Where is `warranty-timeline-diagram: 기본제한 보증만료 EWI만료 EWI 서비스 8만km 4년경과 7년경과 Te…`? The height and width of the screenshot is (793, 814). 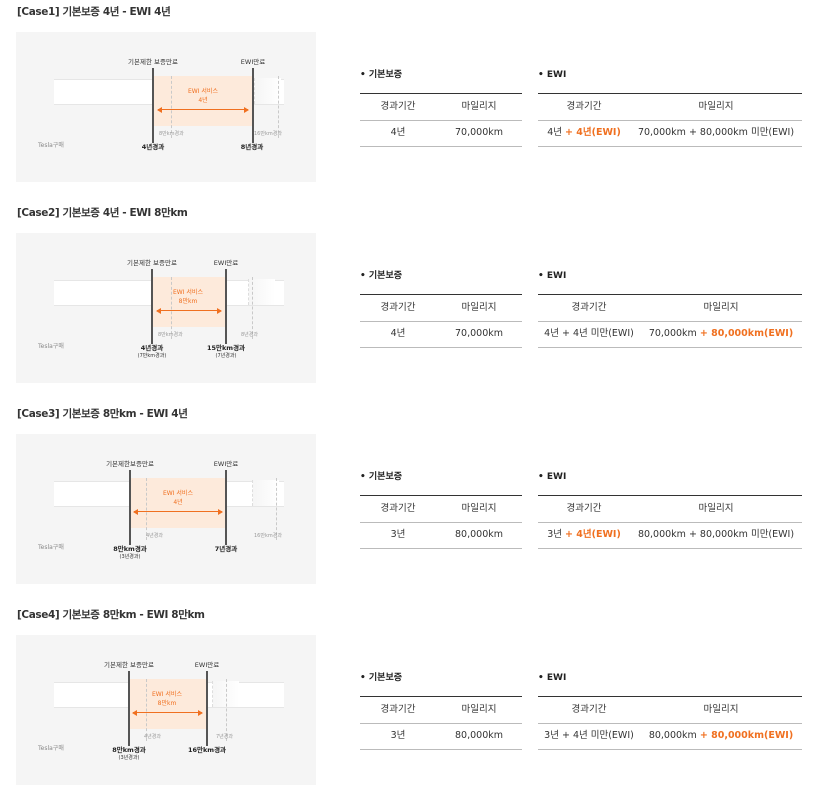 warranty-timeline-diagram: 기본제한 보증만료 EWI만료 EWI 서비스 8만km 4년경과 7년경과 Te… is located at coordinates (166, 710).